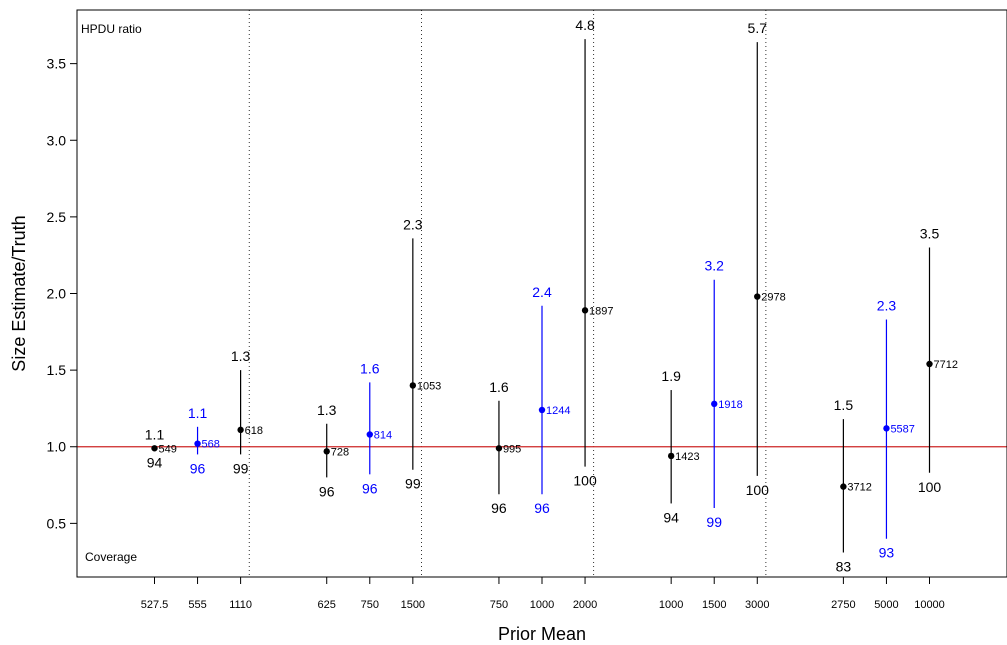 The image size is (1007, 645). Describe the element at coordinates (340, 452) in the screenshot. I see `size-label: 728` at that location.